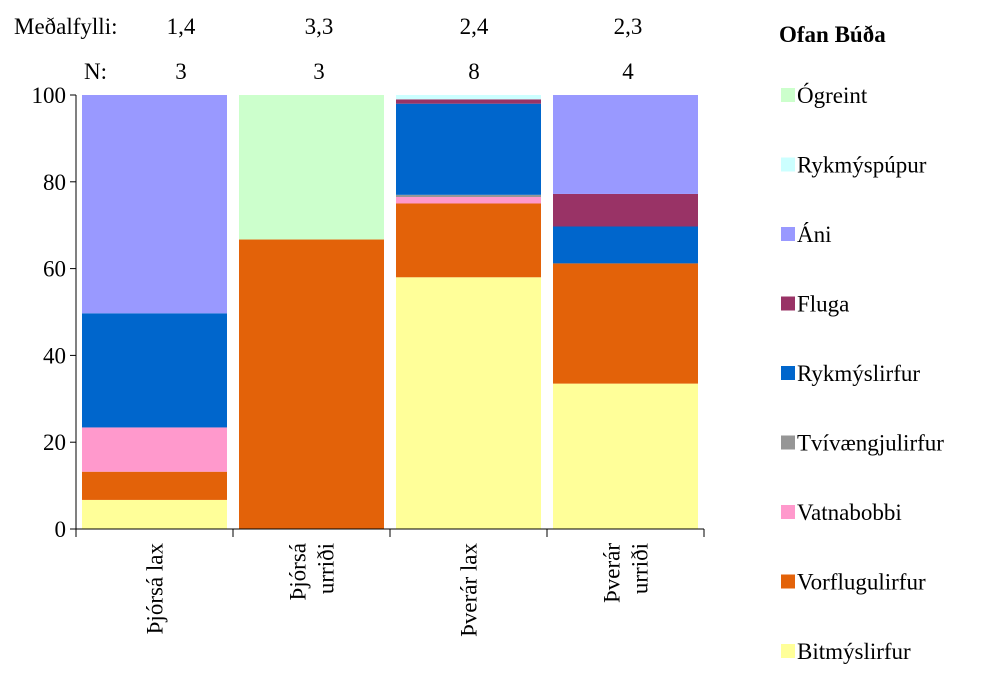 This screenshot has height=675, width=991. I want to click on y-tick-label: 80, so click(54, 182).